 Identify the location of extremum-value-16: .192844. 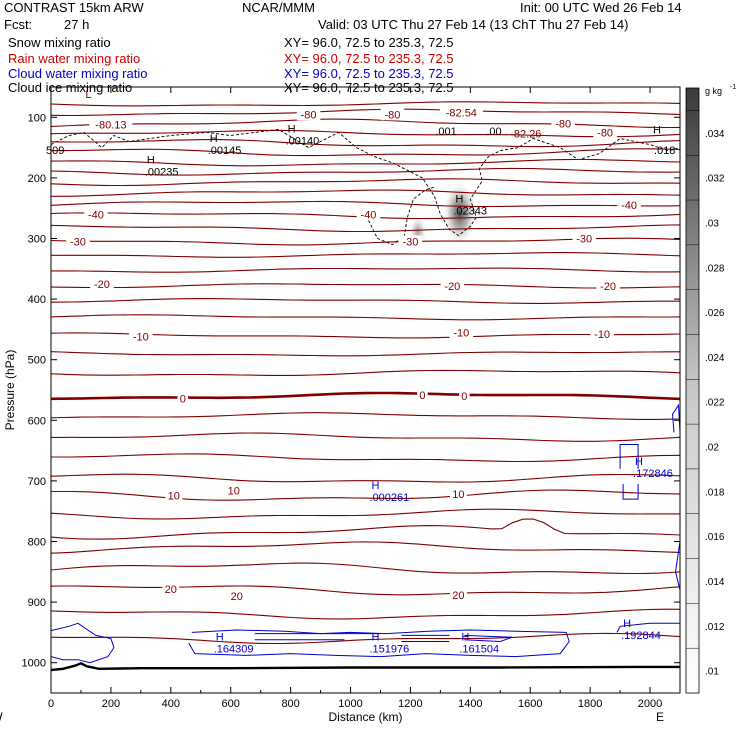
(641, 636).